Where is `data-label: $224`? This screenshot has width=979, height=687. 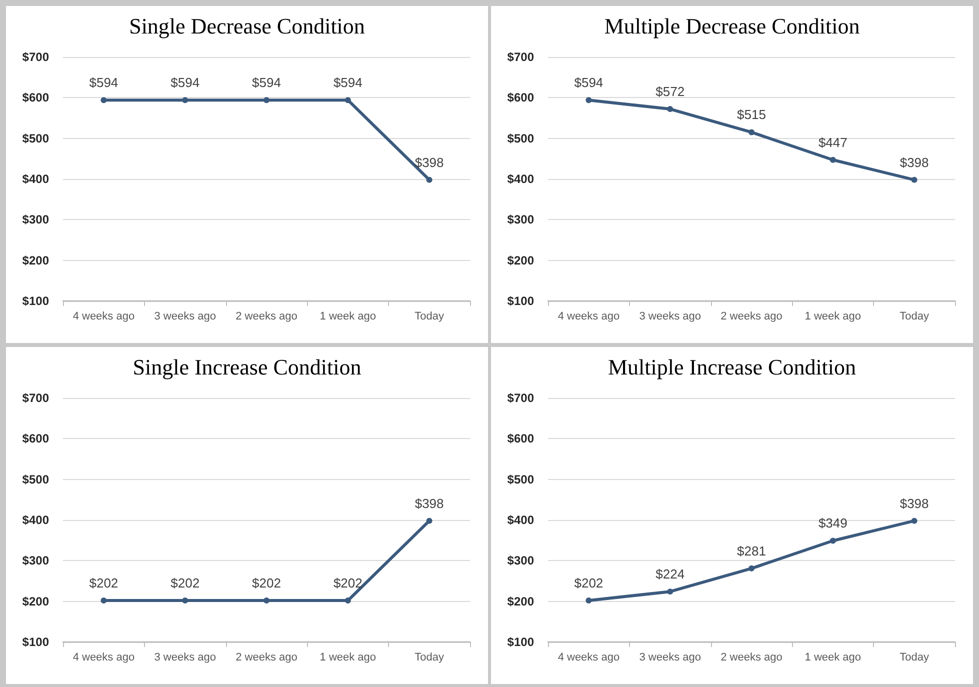 data-label: $224 is located at coordinates (670, 574).